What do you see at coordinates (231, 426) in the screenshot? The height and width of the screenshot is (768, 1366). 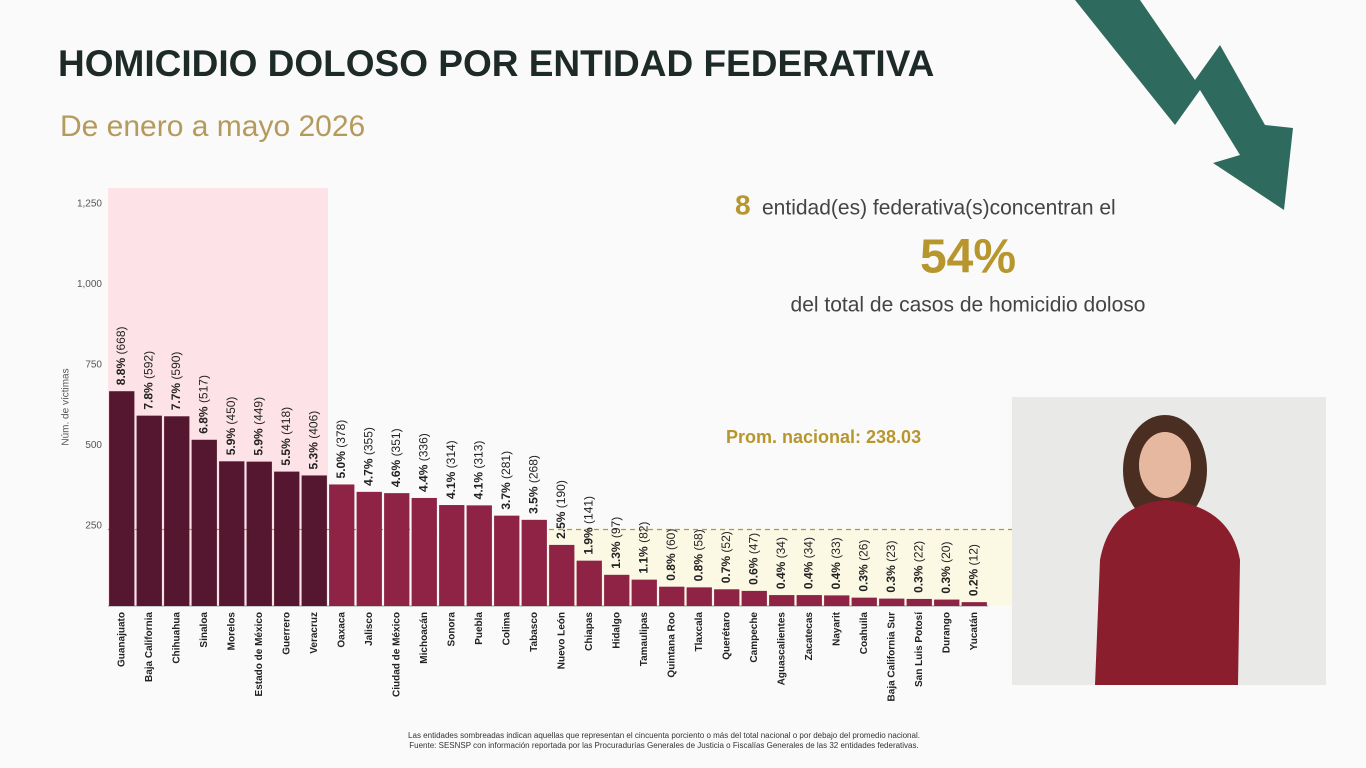 I see `data-label: 5.9% (450)` at bounding box center [231, 426].